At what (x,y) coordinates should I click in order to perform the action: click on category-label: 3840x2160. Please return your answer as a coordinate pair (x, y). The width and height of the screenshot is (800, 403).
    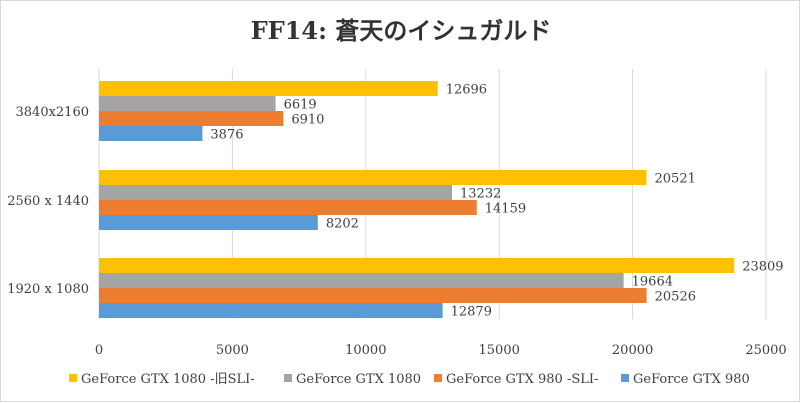
    Looking at the image, I should click on (53, 112).